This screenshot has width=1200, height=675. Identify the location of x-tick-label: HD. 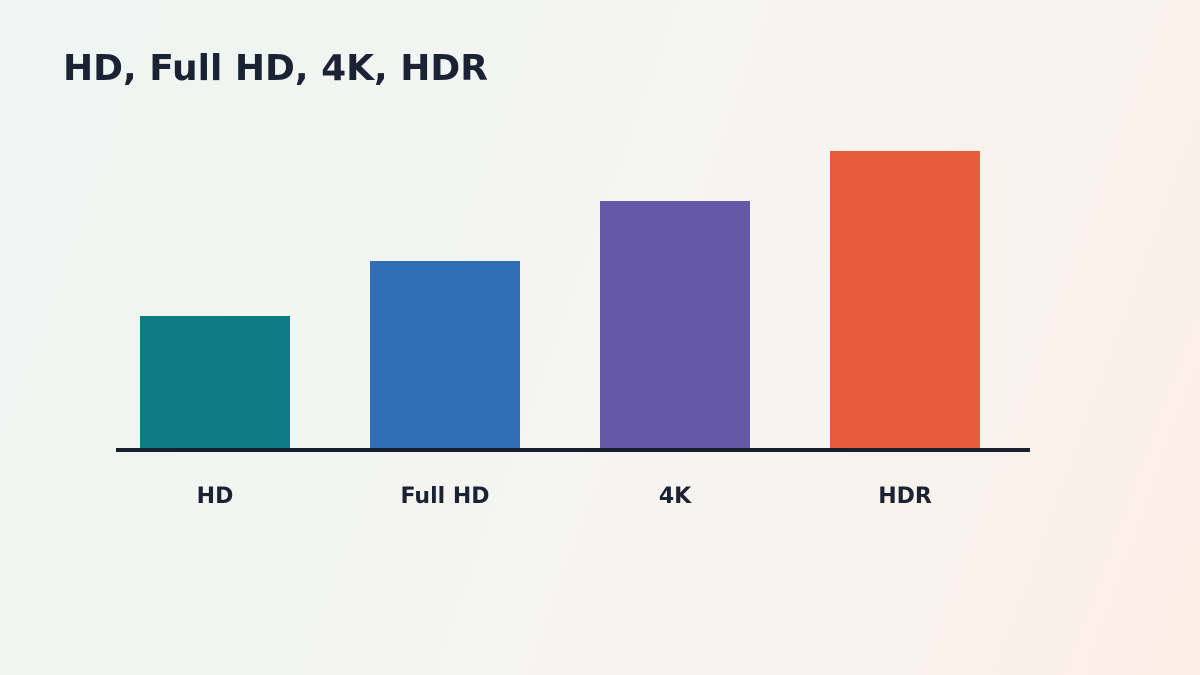
(215, 496).